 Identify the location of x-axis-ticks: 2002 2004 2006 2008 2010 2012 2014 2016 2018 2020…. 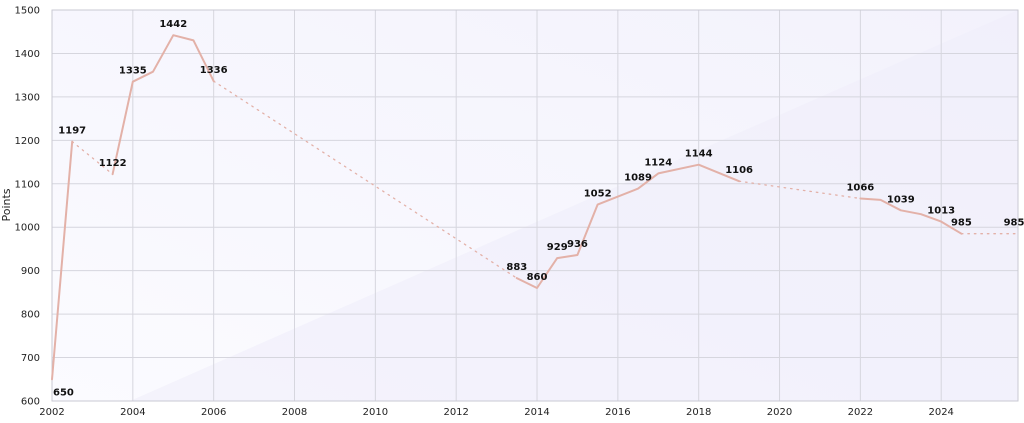
(496, 412).